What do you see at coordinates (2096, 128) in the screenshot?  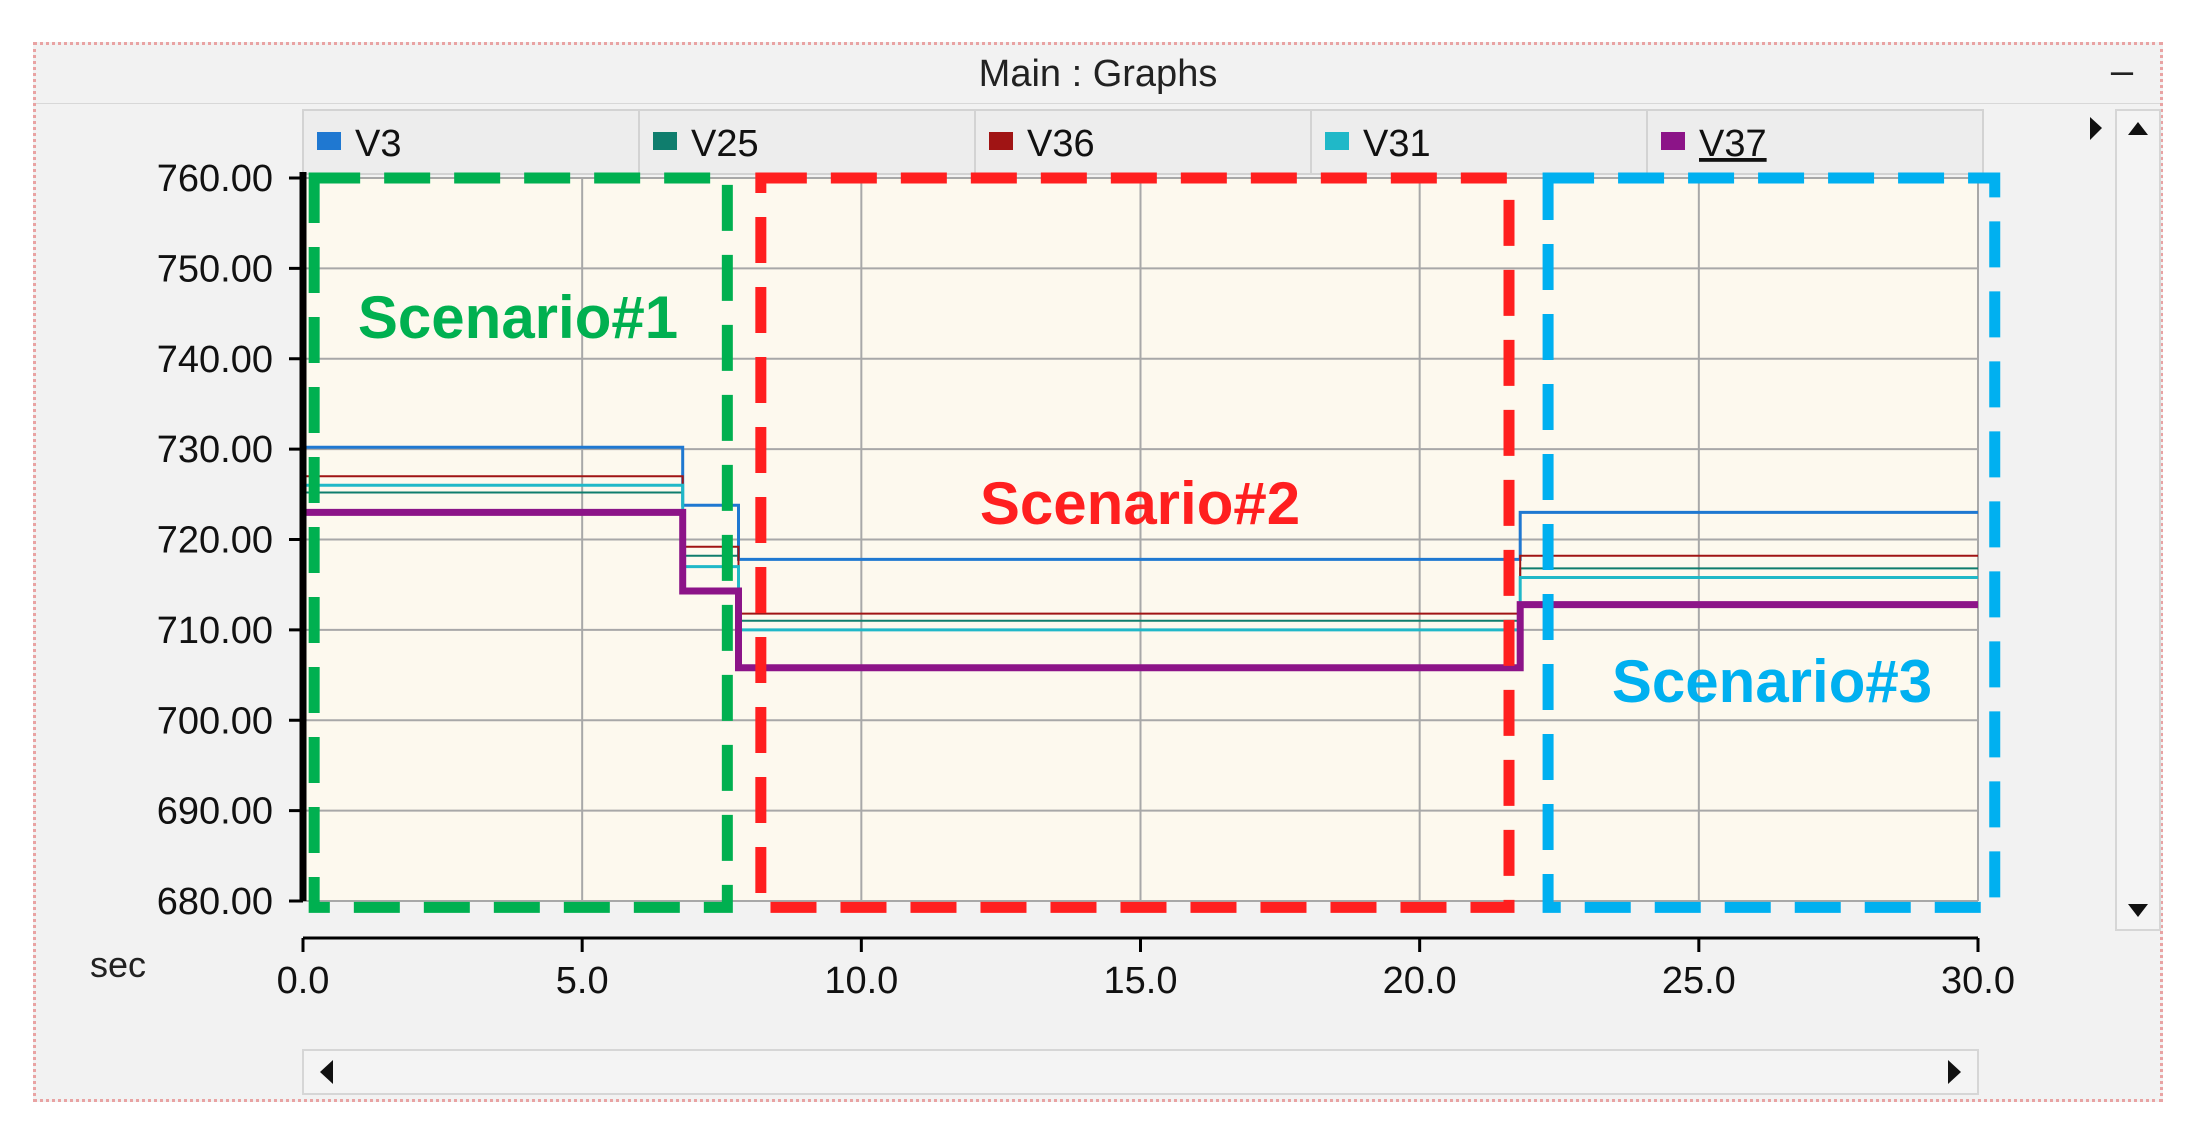 I see `tab-overflow-icon` at bounding box center [2096, 128].